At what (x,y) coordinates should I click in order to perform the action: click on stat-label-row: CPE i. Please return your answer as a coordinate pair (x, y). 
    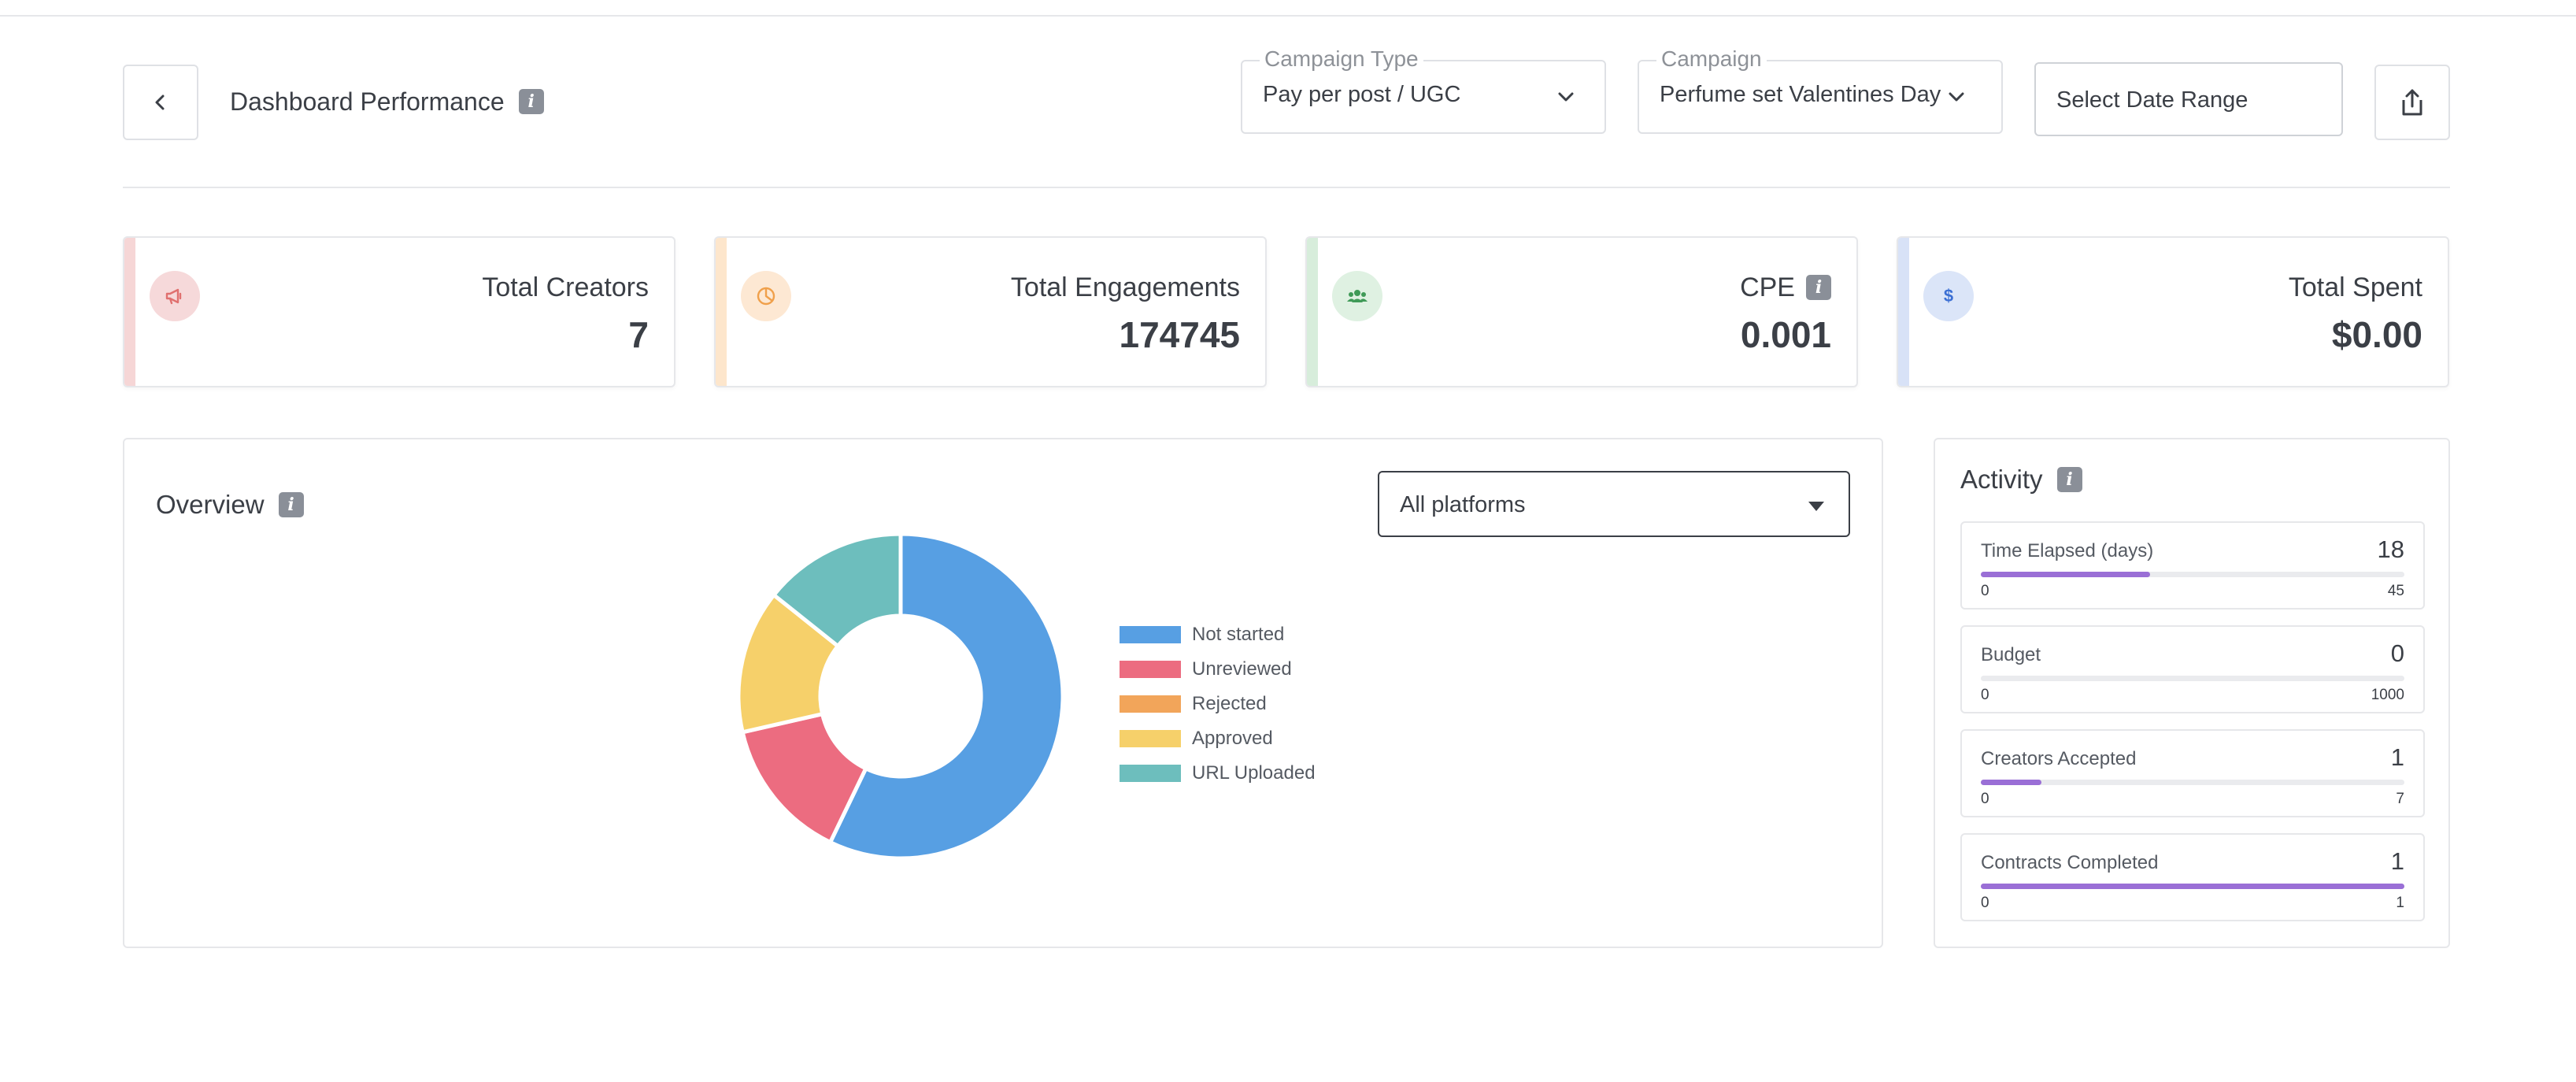
    Looking at the image, I should click on (1785, 287).